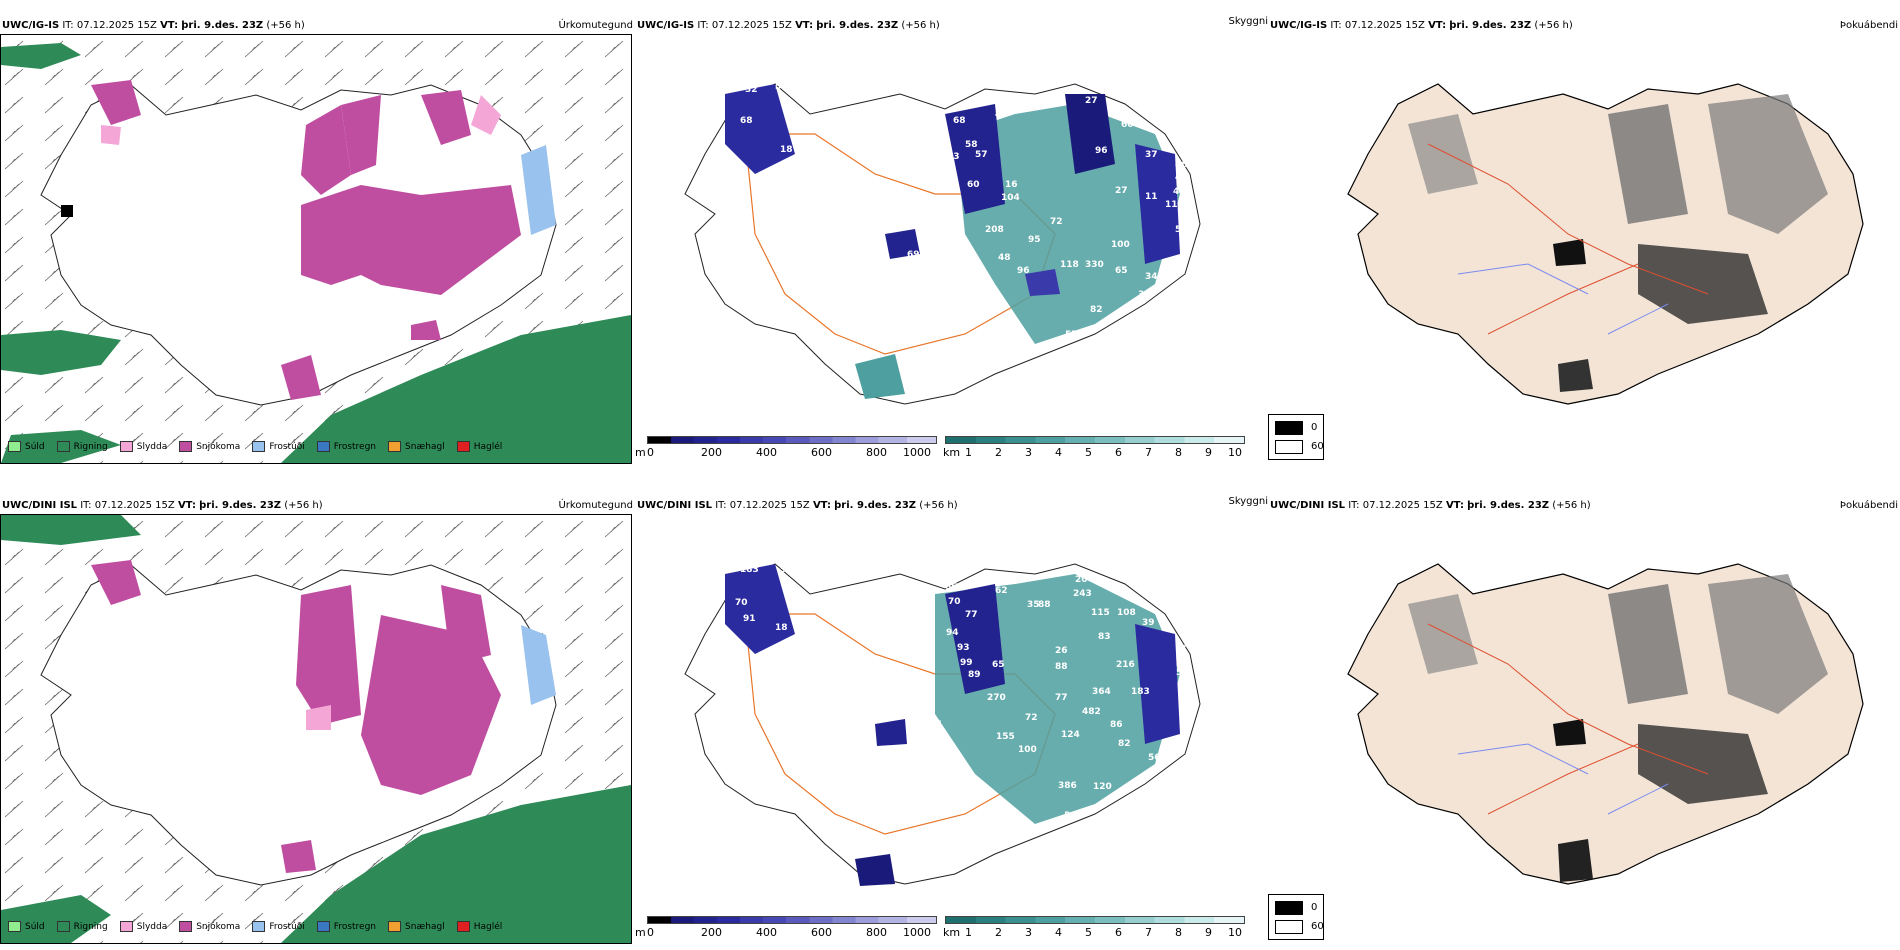 The height and width of the screenshot is (950, 1900). Describe the element at coordinates (974, 675) in the screenshot. I see `cloud-label: 89` at that location.